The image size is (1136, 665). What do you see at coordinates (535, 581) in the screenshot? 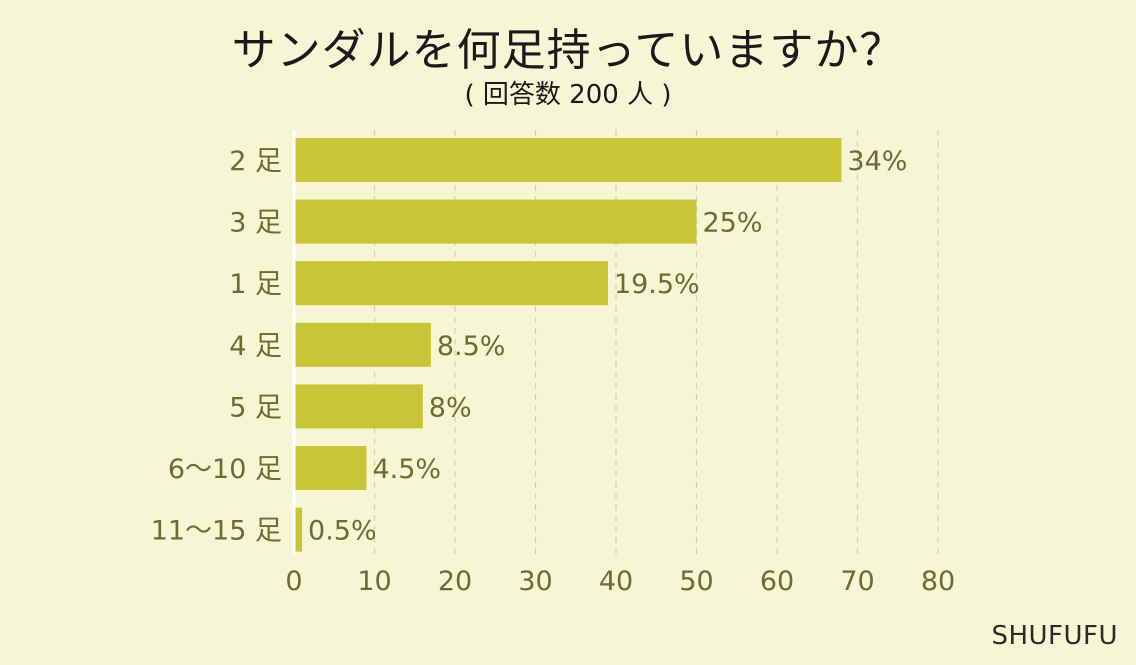
I see `x-tick-label: 30` at bounding box center [535, 581].